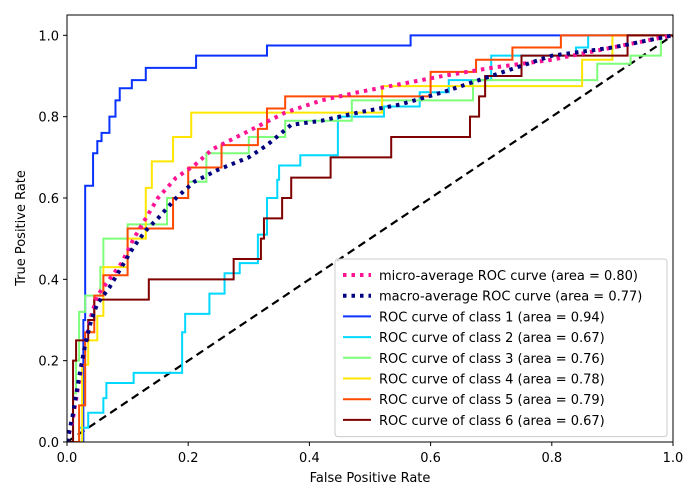  What do you see at coordinates (48, 443) in the screenshot?
I see `y-tick-label: 0.0` at bounding box center [48, 443].